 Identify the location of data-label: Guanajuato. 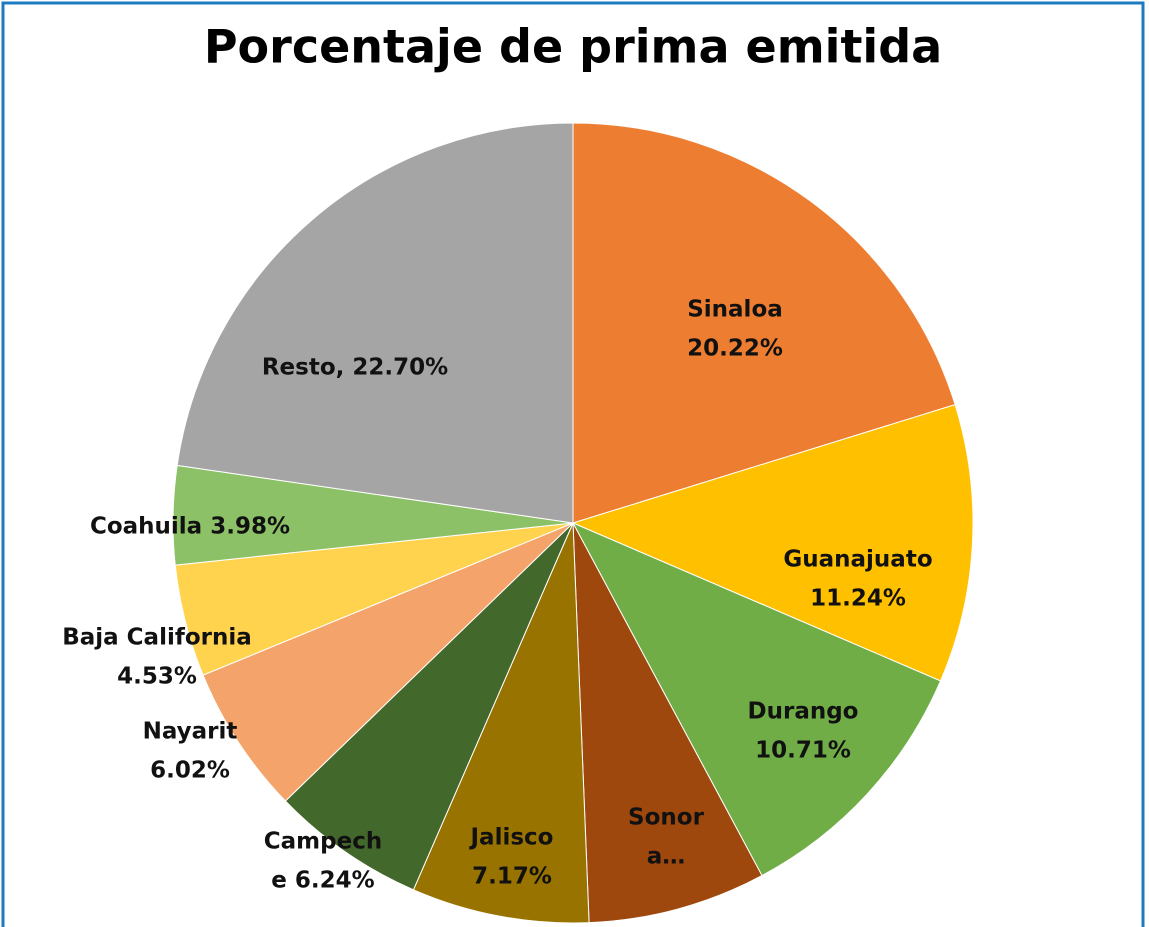
(857, 560).